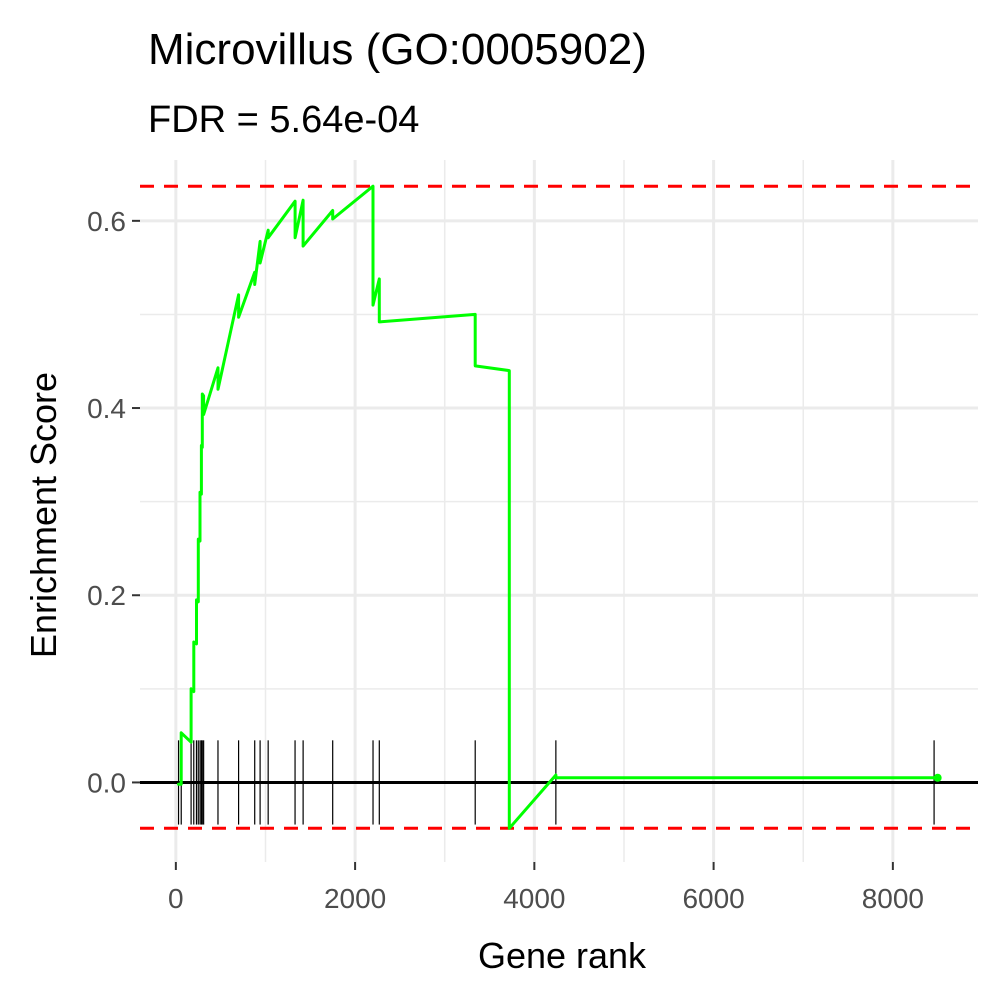 The width and height of the screenshot is (1000, 1000). Describe the element at coordinates (562, 955) in the screenshot. I see `x-axis-title: Gene rank` at that location.